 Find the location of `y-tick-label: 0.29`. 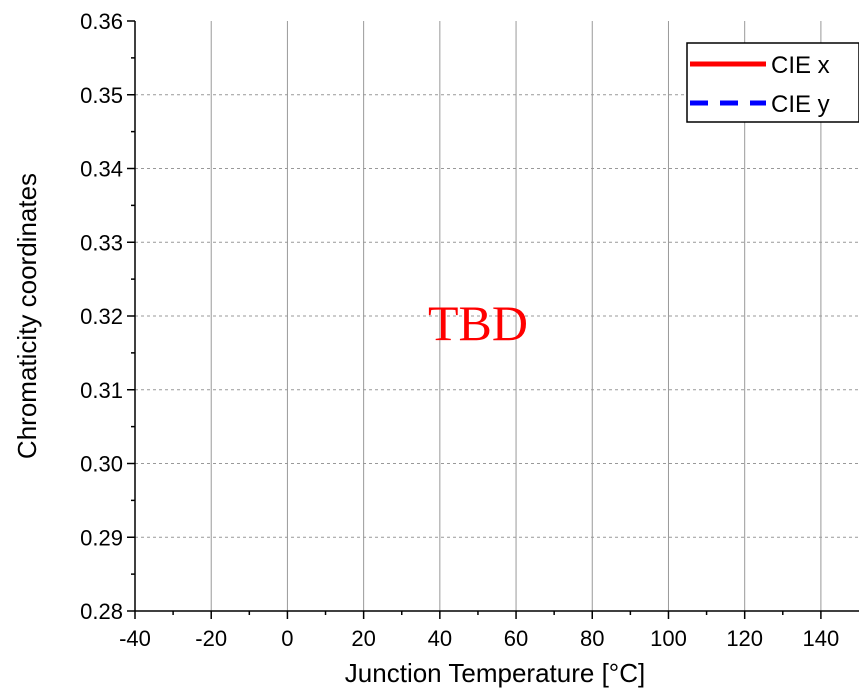

y-tick-label: 0.29 is located at coordinates (101, 537).